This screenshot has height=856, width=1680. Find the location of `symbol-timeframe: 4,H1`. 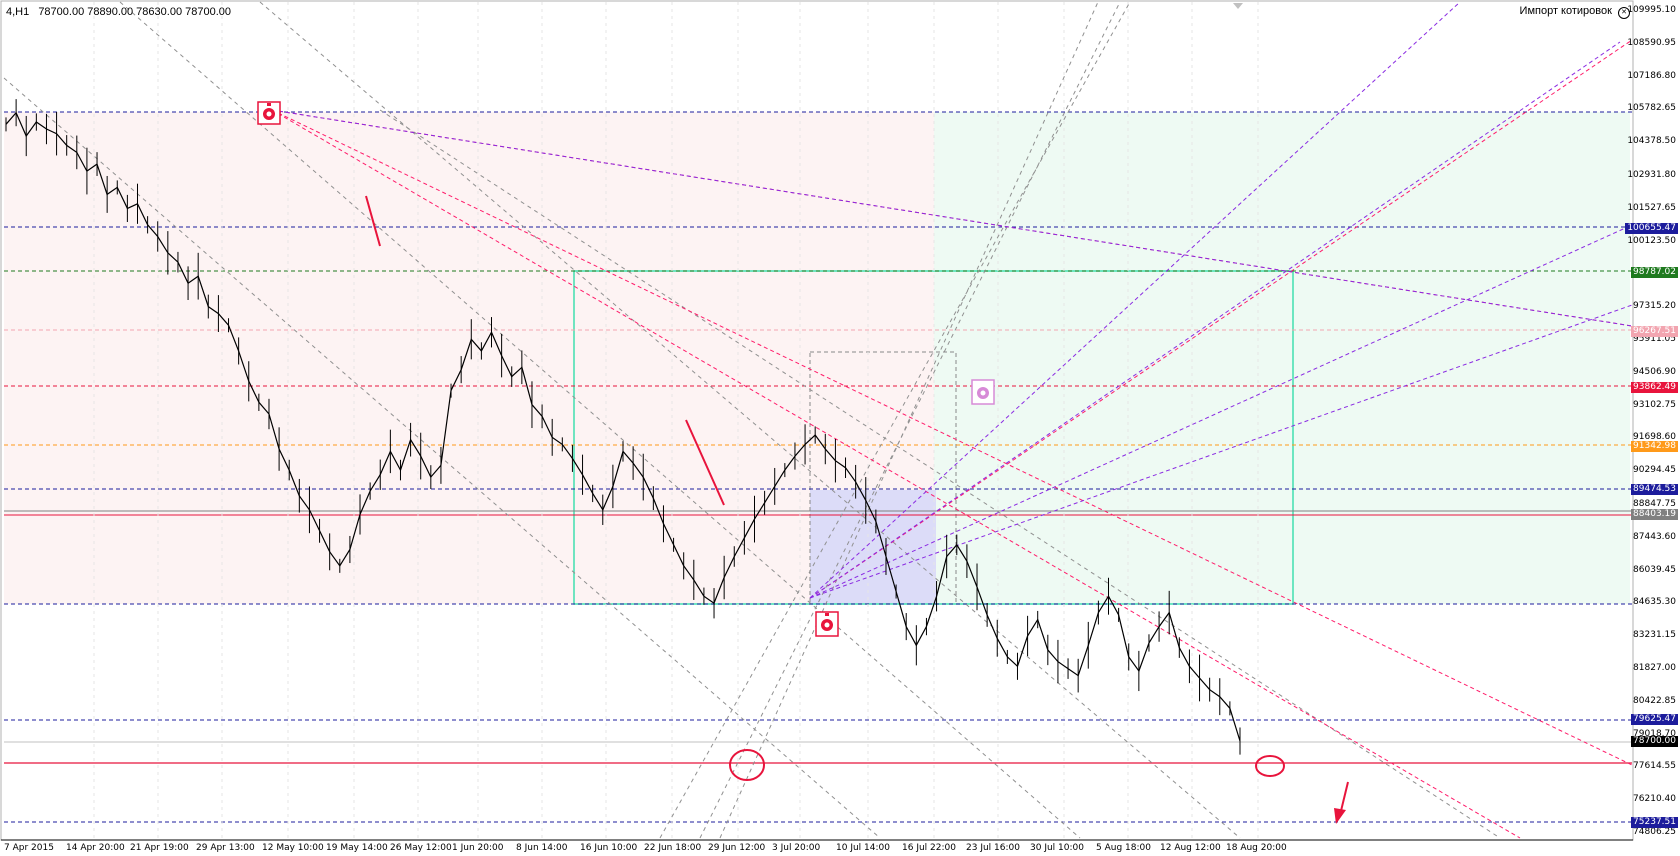

symbol-timeframe: 4,H1 is located at coordinates (18, 12).